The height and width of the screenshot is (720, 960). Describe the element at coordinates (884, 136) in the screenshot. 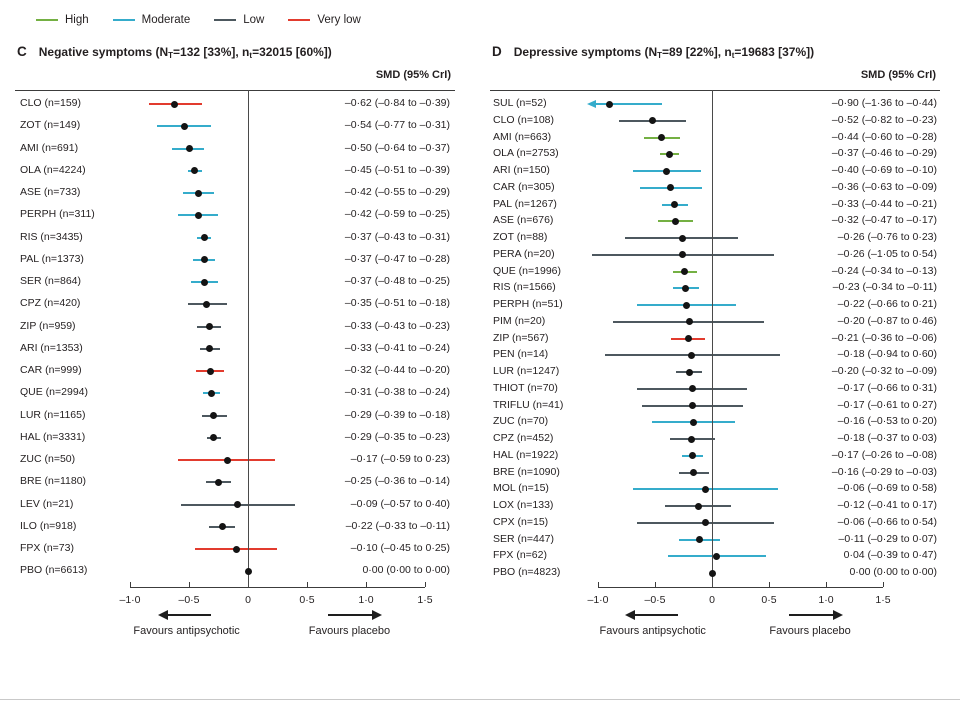

I see `smd-value: –0·44 (–0·60 to –0·28)` at that location.